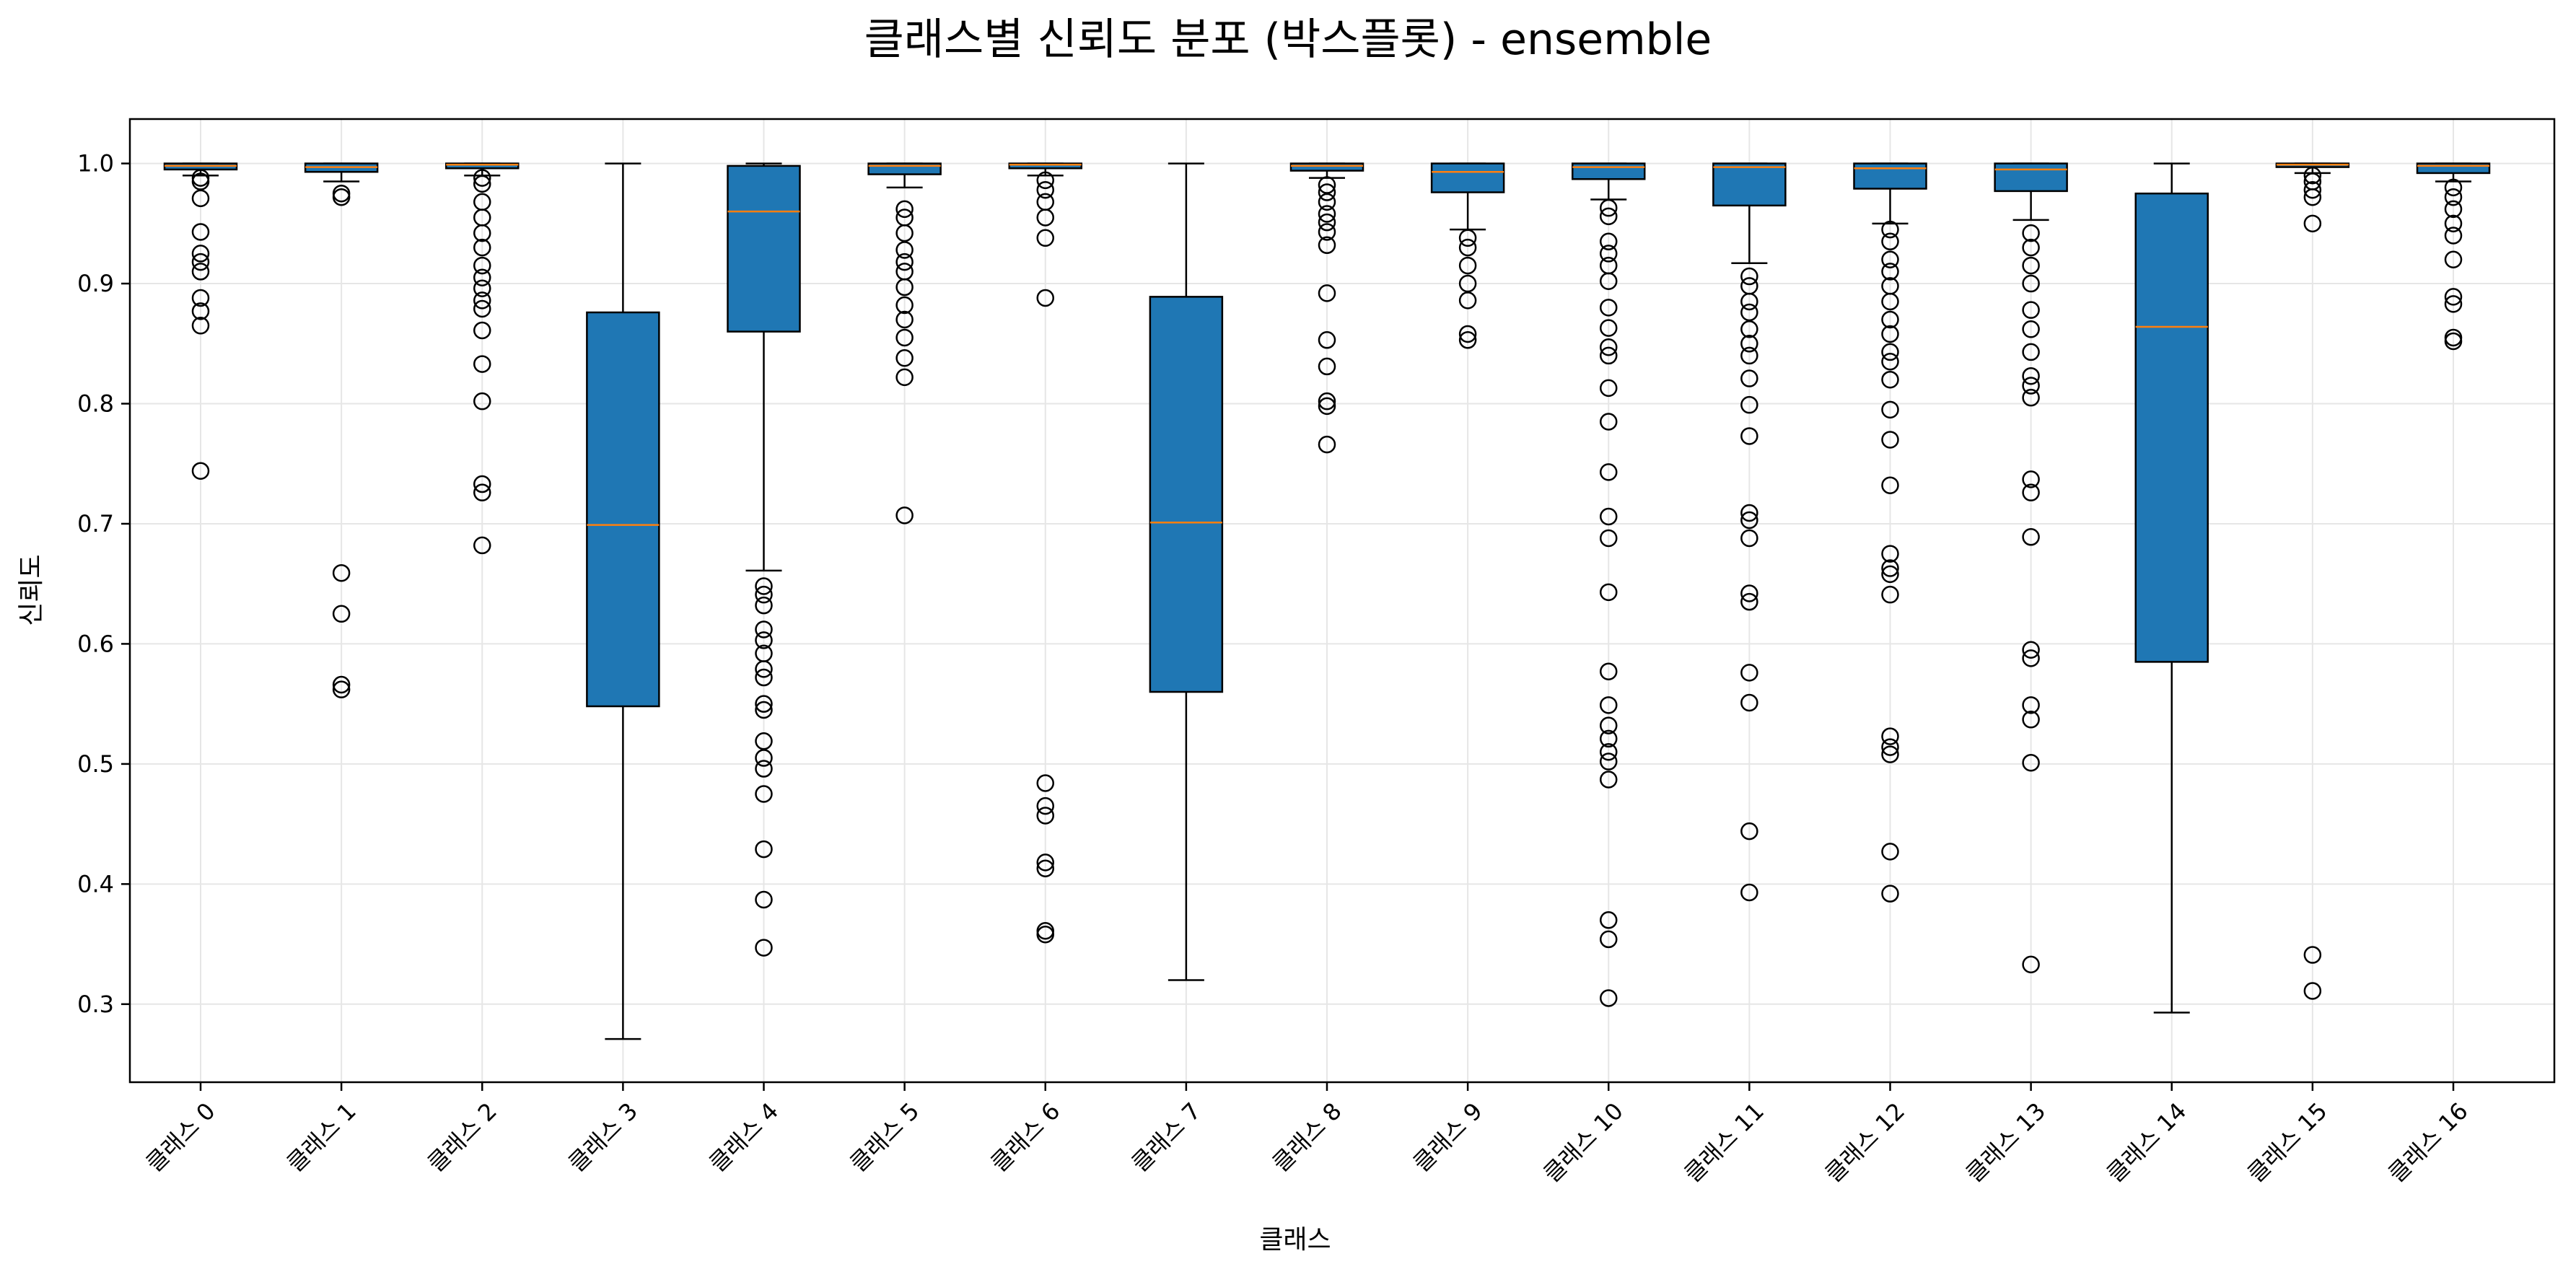  What do you see at coordinates (95, 523) in the screenshot?
I see `y-tick-label: 0.7` at bounding box center [95, 523].